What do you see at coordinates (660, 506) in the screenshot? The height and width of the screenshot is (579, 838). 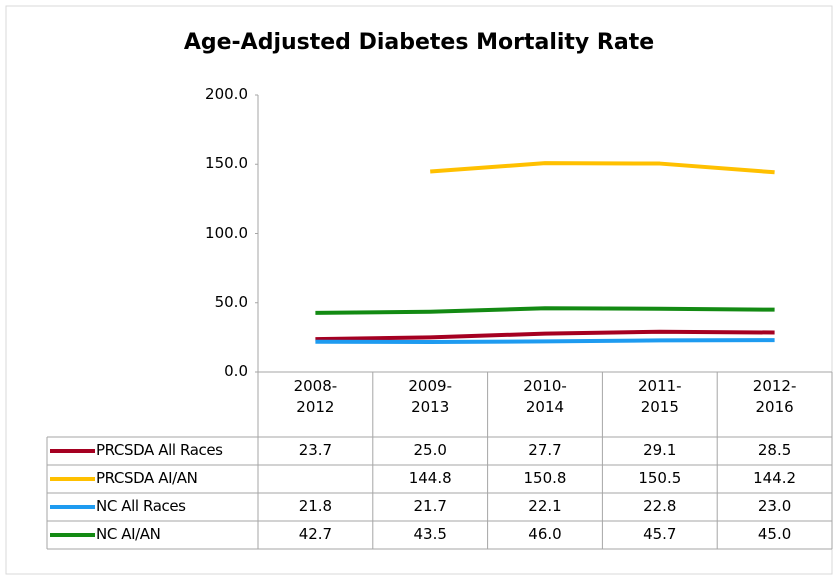 I see `data-label: 22.8` at bounding box center [660, 506].